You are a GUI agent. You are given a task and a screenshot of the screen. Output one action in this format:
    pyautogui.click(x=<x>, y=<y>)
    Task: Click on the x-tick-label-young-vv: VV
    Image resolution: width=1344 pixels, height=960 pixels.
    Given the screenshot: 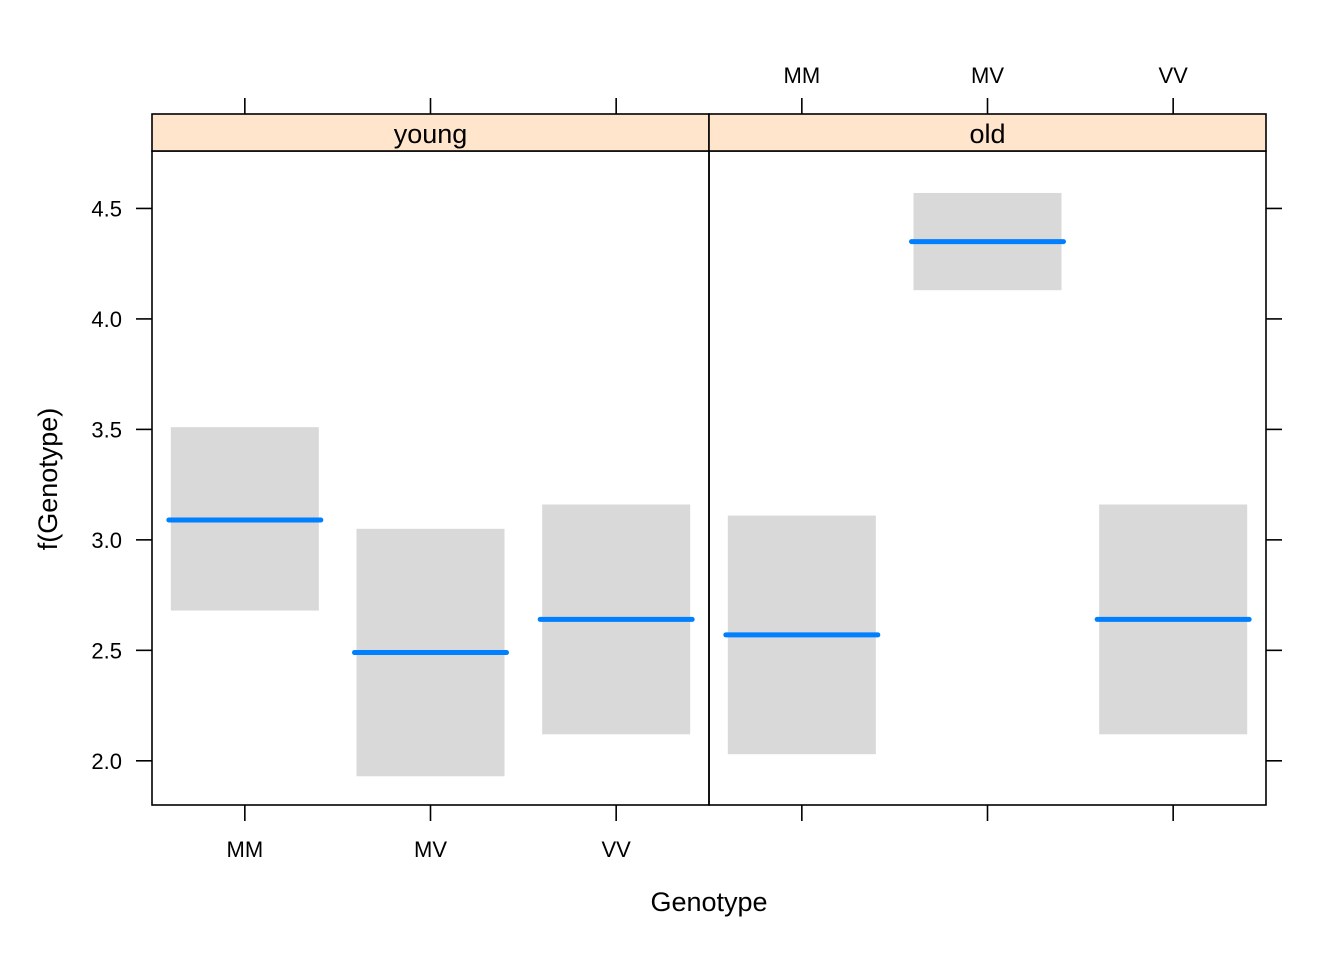 What is the action you would take?
    pyautogui.click(x=616, y=849)
    